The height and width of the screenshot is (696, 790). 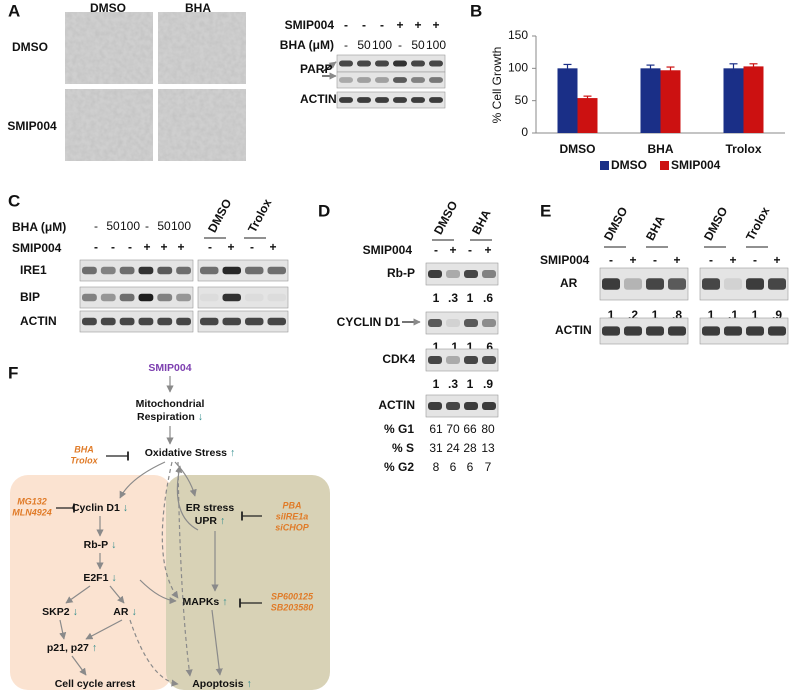 What do you see at coordinates (166, 417) in the screenshot?
I see `node-label: Respiration` at bounding box center [166, 417].